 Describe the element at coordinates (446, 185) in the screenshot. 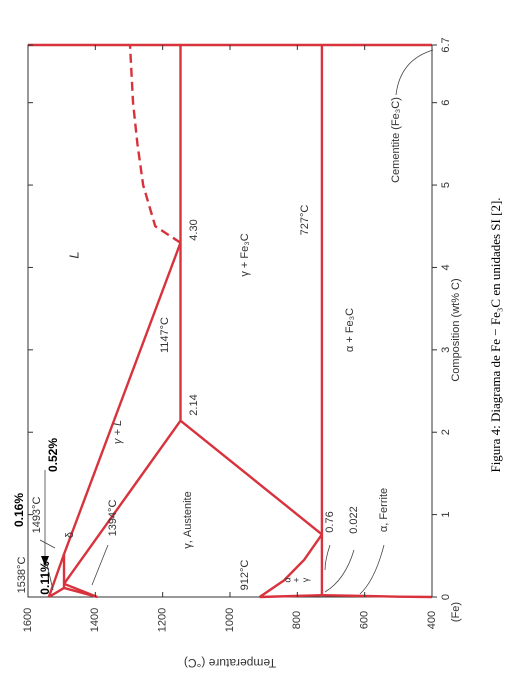

I see `x-tick-label: 5` at that location.